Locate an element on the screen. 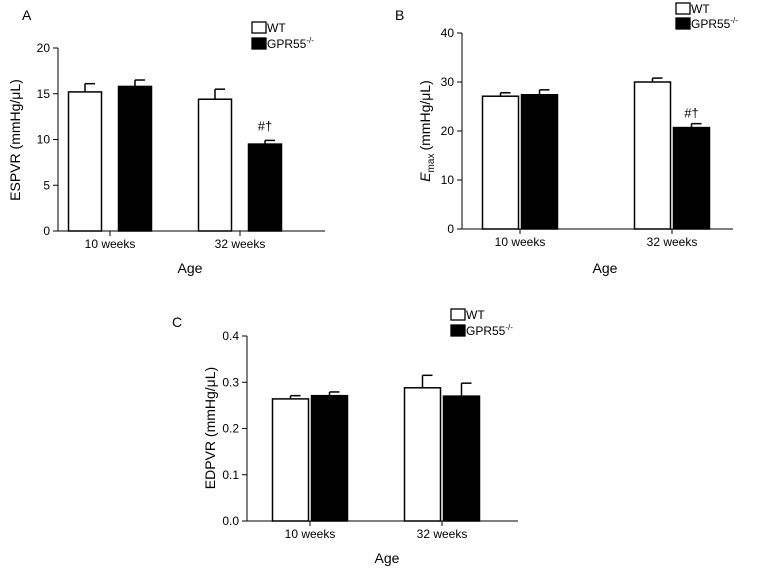 This screenshot has height=570, width=757. panel-label: C is located at coordinates (177, 322).